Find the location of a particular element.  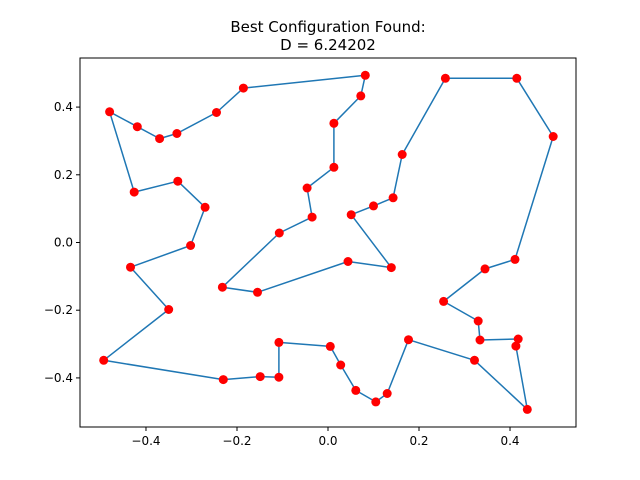

x-axis: −0.4 −0.2 0.0 0.2 0.4 is located at coordinates (325, 437).